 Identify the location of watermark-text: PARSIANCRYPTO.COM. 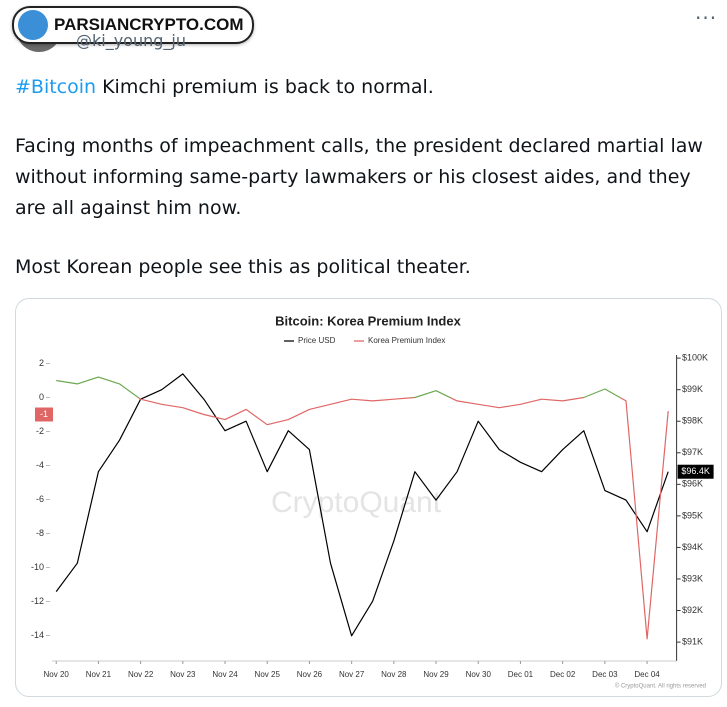
(149, 24).